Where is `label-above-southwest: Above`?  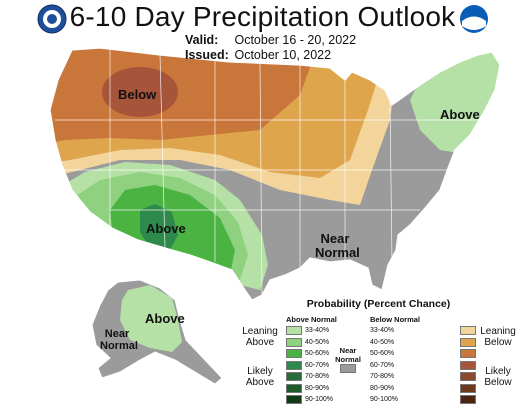 label-above-southwest: Above is located at coordinates (166, 228).